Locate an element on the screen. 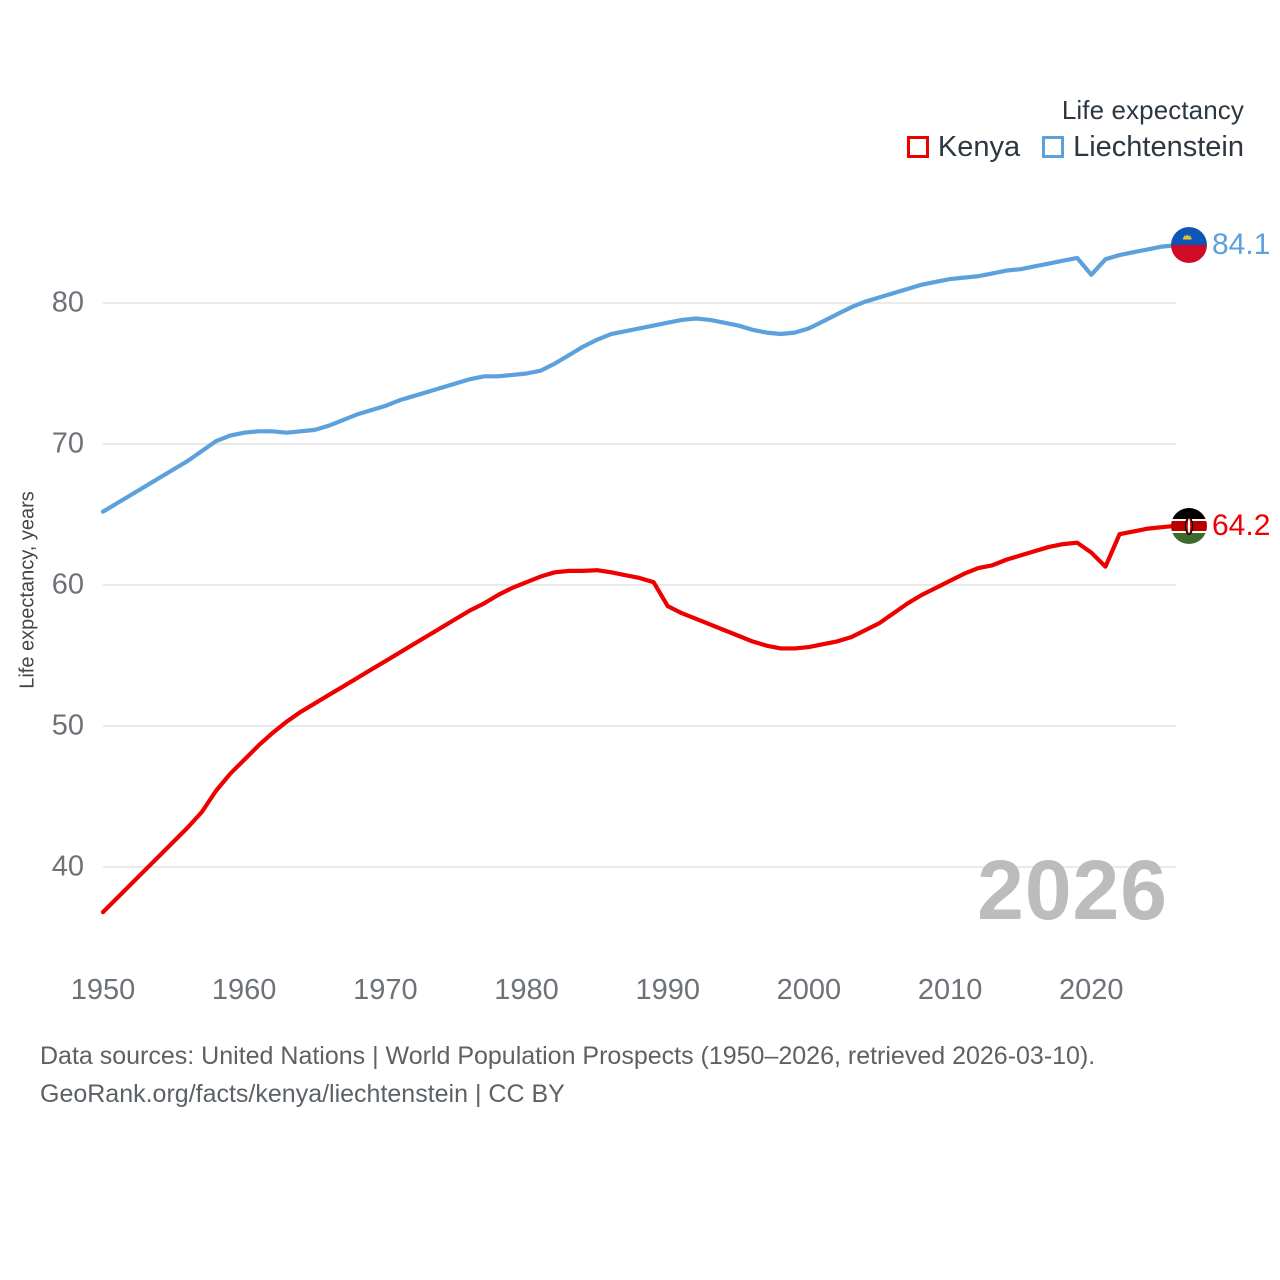 The image size is (1280, 1280). legend-items: Kenya Liechtenstein is located at coordinates (1075, 146).